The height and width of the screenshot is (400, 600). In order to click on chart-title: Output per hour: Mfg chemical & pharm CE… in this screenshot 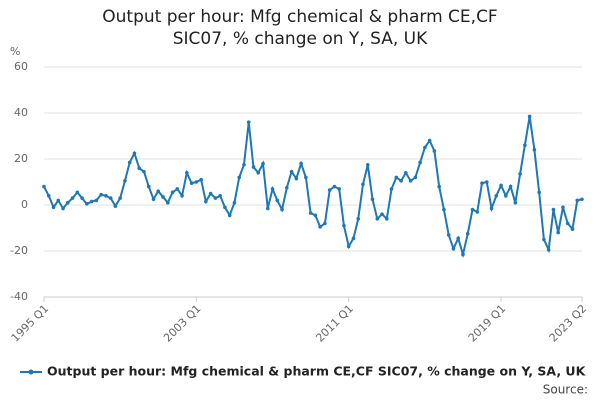, I will do `click(300, 28)`.